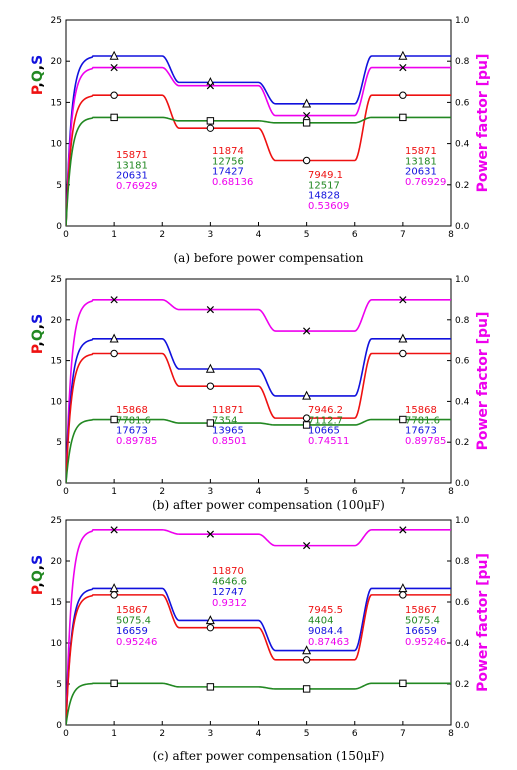 The image size is (517, 770). What do you see at coordinates (228, 172) in the screenshot?
I see `annotation-S: 17427` at bounding box center [228, 172].